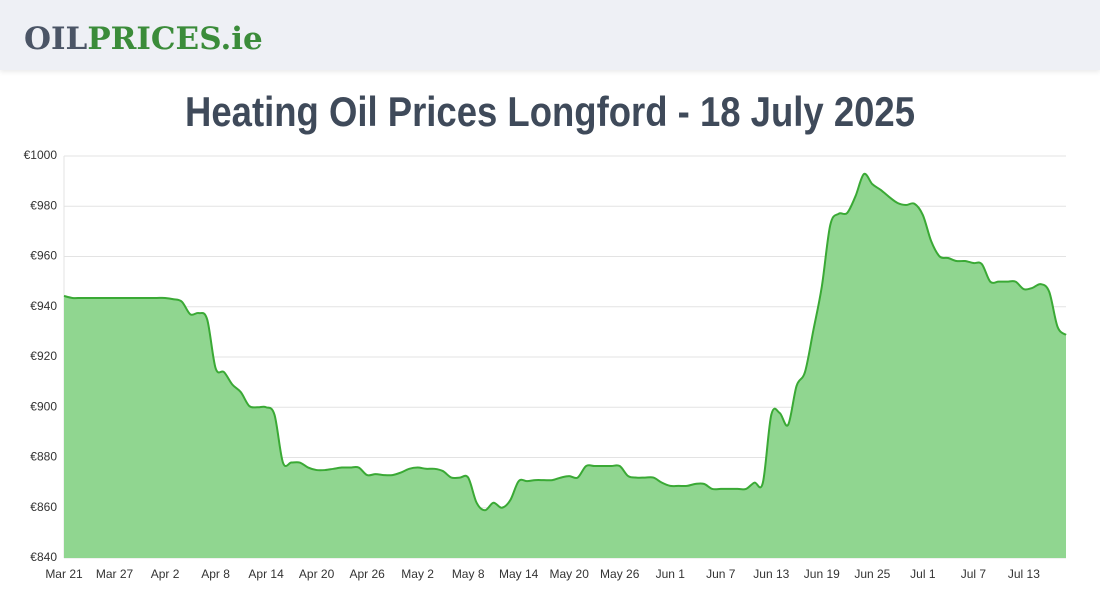 This screenshot has height=600, width=1100. What do you see at coordinates (43, 356) in the screenshot?
I see `y-tick-label: €920` at bounding box center [43, 356].